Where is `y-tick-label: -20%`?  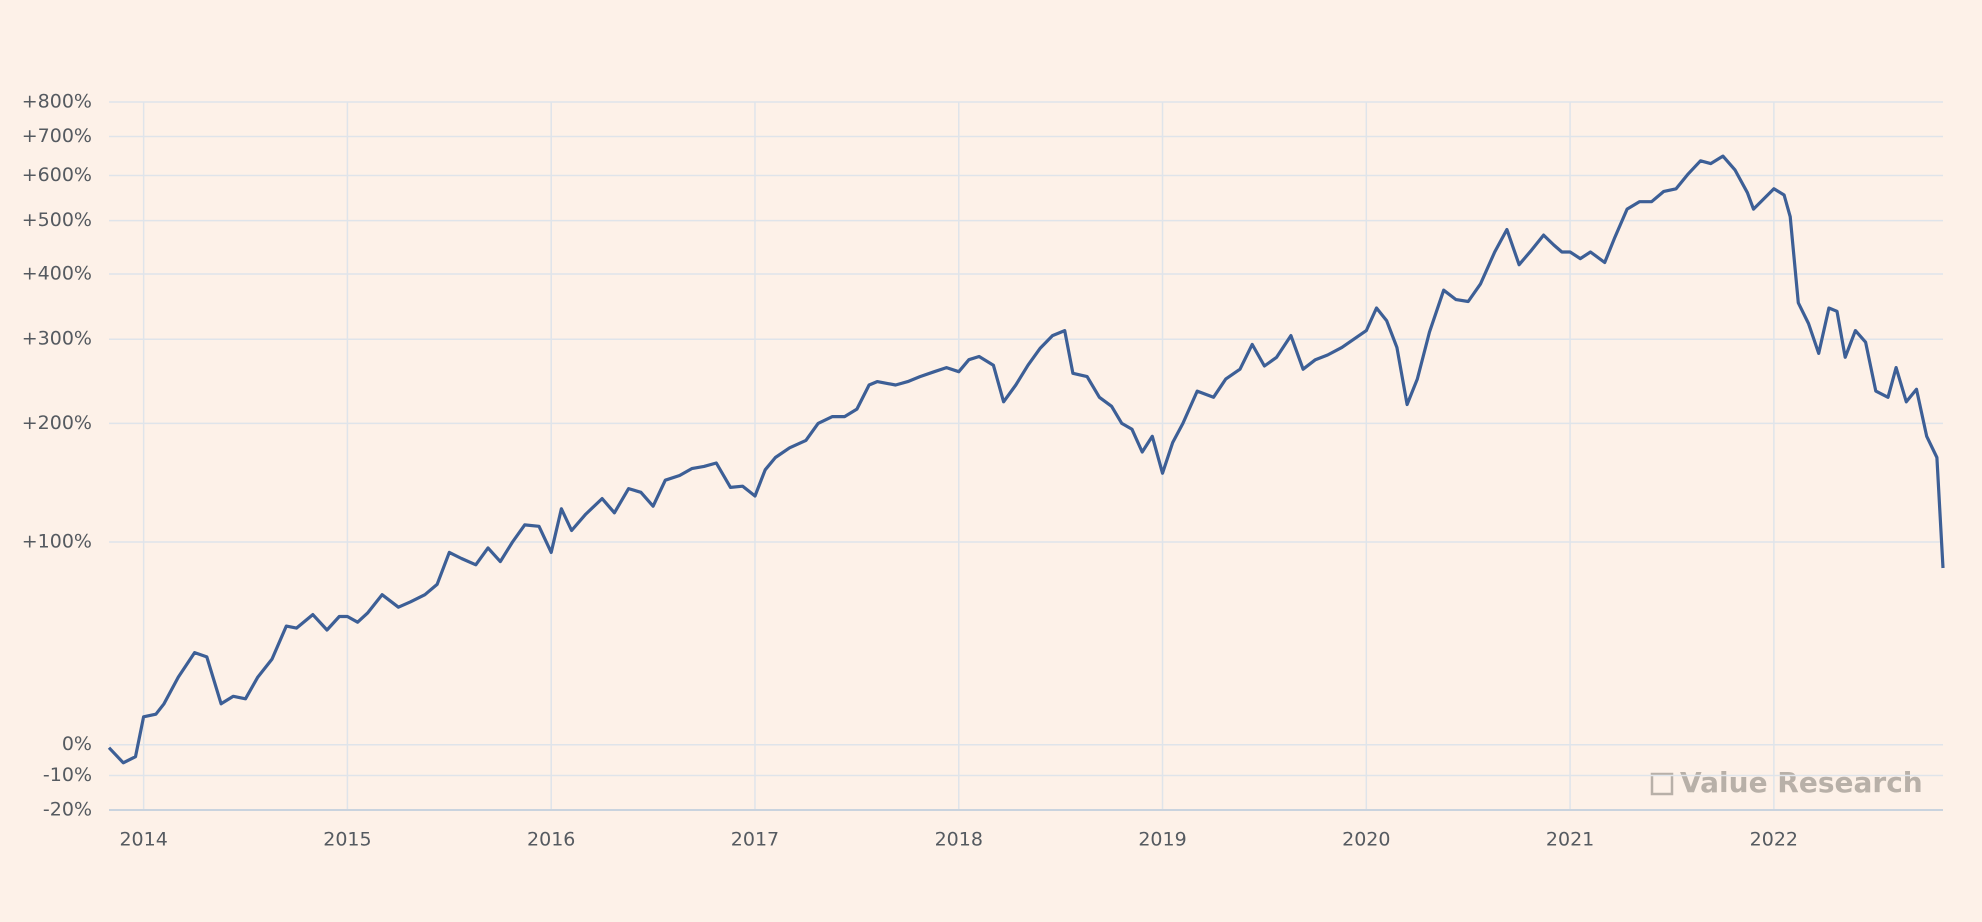
y-tick-label: -20% is located at coordinates (67, 810).